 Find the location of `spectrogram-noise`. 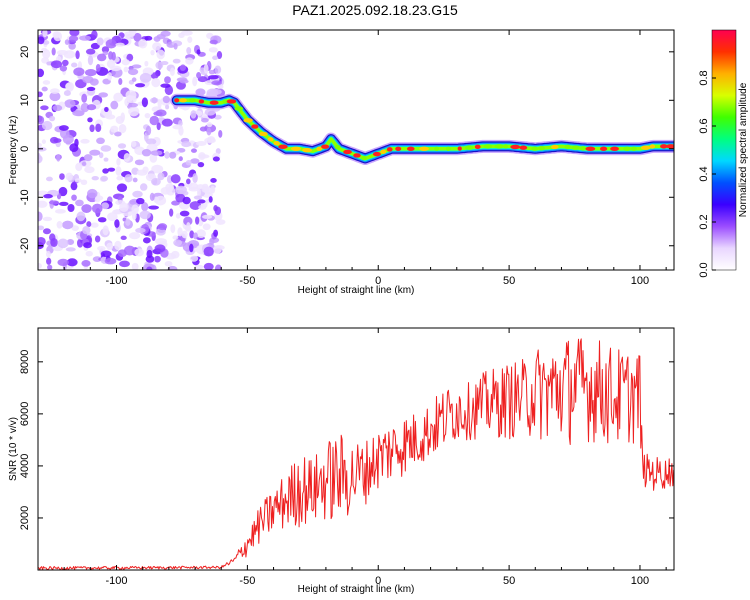

spectrogram-noise is located at coordinates (132, 150).